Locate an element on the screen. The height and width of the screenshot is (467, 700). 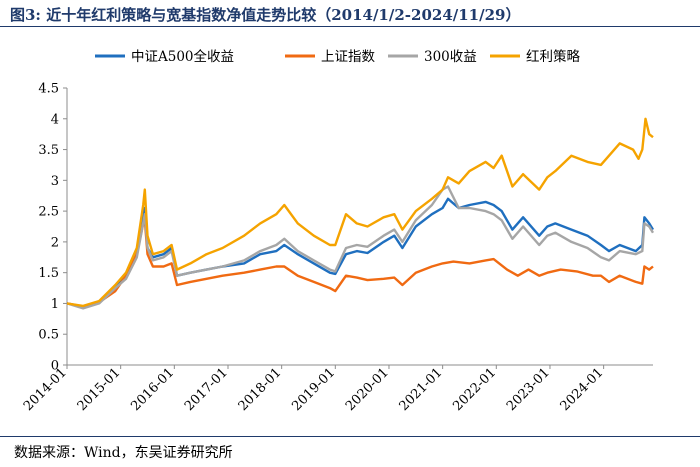
source-note: 数据来源：Wind，东吴证券研究所 is located at coordinates (123, 453).